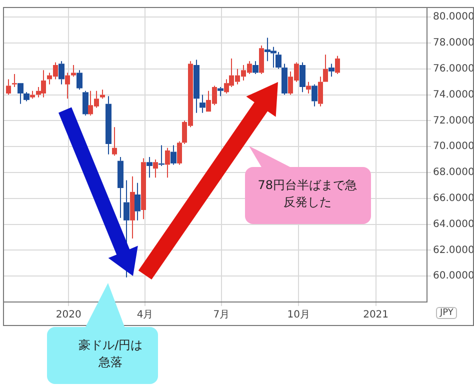 This screenshot has height=386, width=474. What do you see at coordinates (298, 315) in the screenshot?
I see `x-tick-label: 10月` at bounding box center [298, 315].